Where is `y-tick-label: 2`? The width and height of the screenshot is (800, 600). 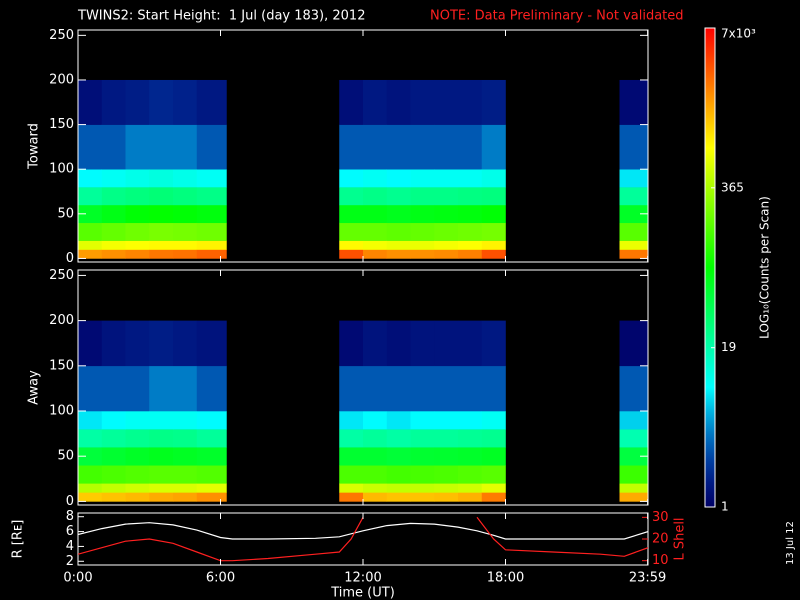
y-tick-label: 2 is located at coordinates (70, 561).